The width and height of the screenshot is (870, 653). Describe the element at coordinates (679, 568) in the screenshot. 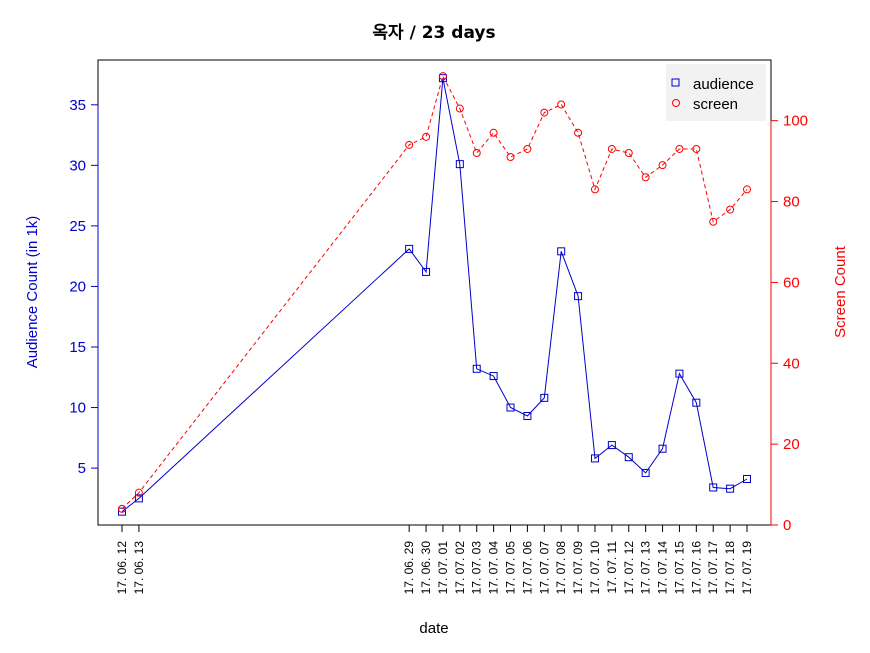

I see `x-tick-label: 17. 07. 15` at that location.